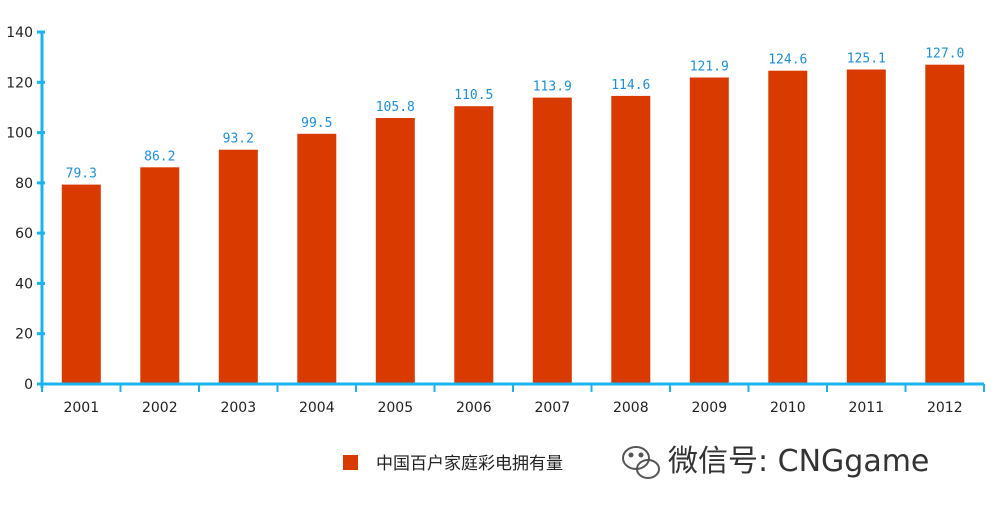 The width and height of the screenshot is (994, 517). I want to click on bar-2009, so click(709, 230).